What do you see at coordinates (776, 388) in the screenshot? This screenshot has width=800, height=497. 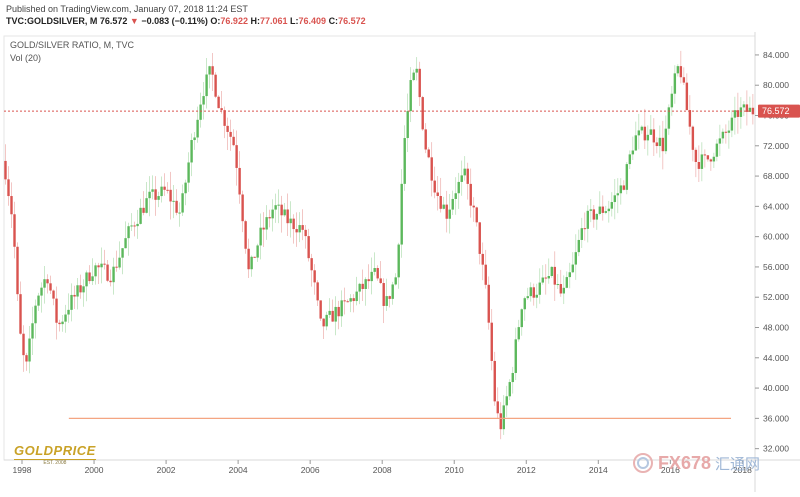 I see `y-tick-label: 40.000` at bounding box center [776, 388].